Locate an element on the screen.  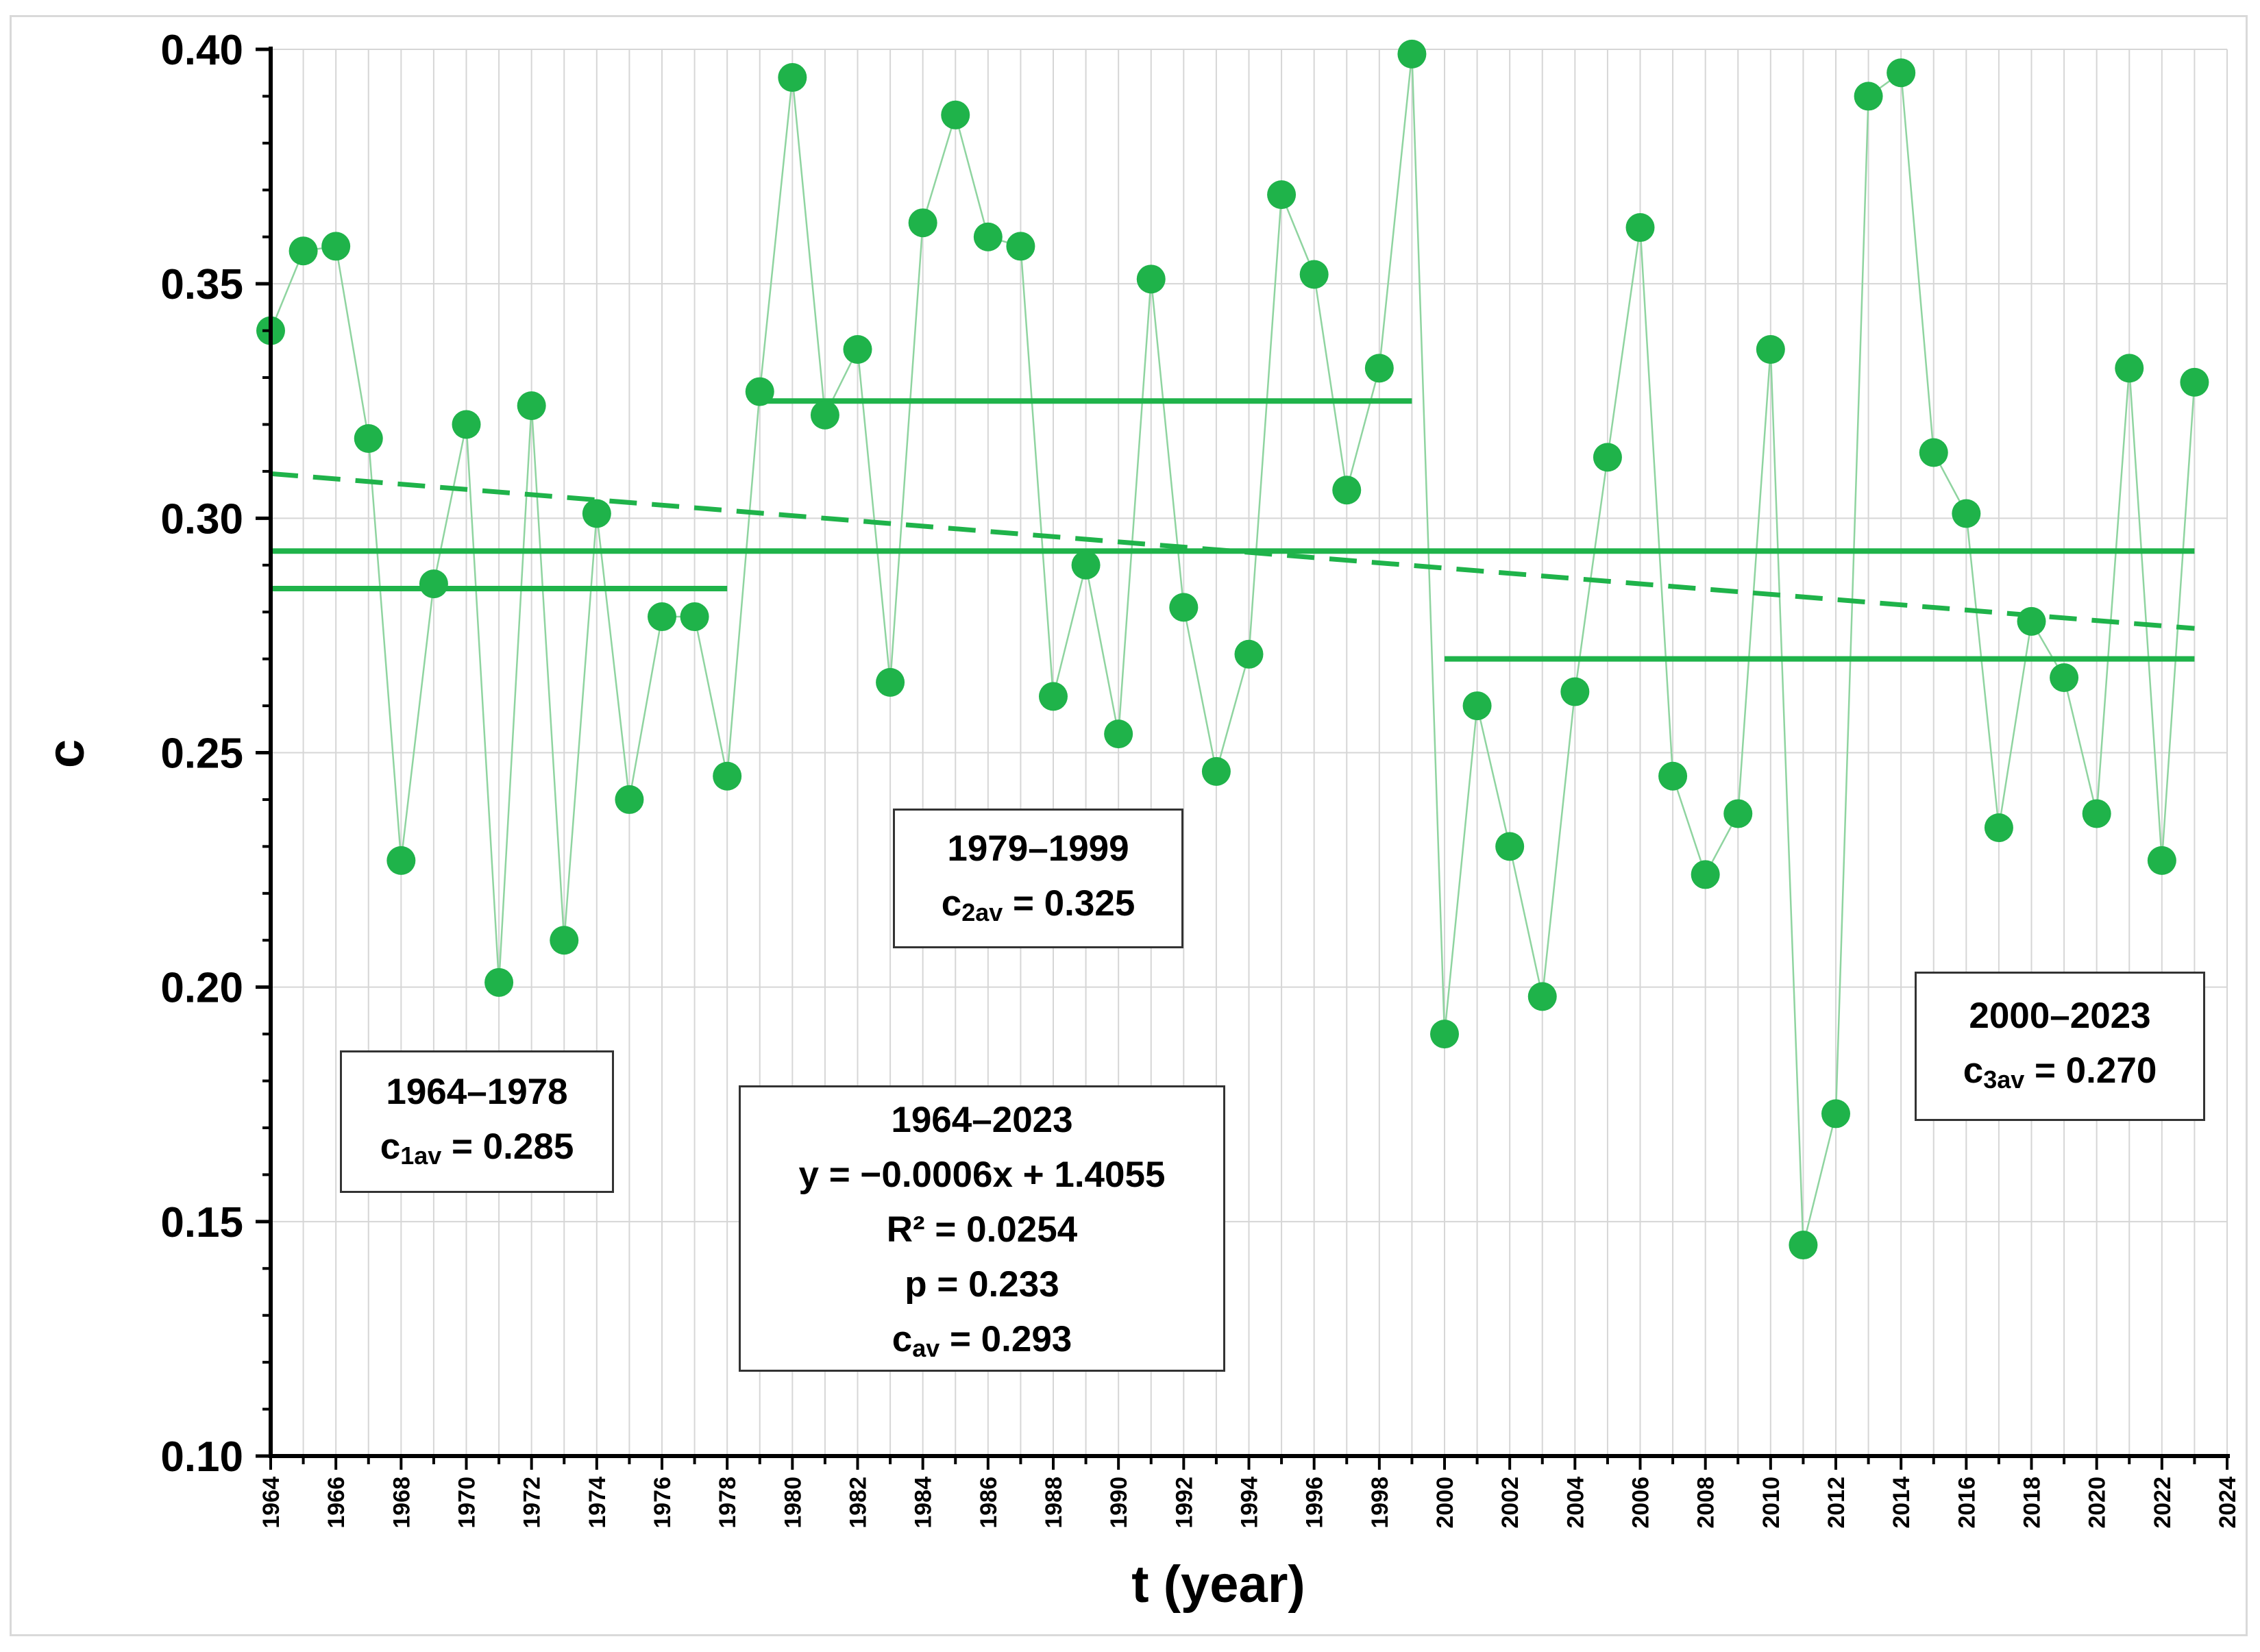
data-point-2014 is located at coordinates (1902, 73).